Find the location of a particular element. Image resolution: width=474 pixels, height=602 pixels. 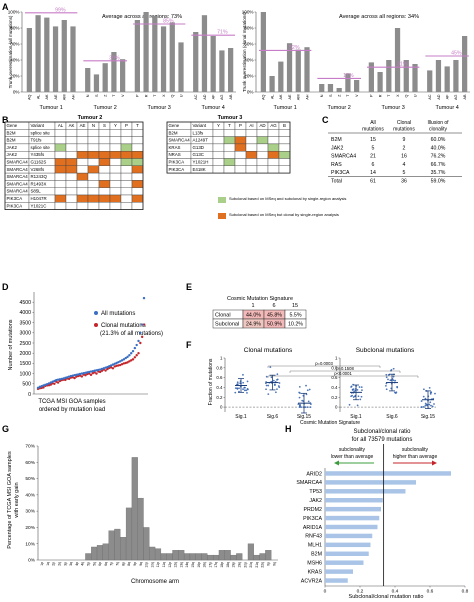

g-category-label: 5p is located at coordinates (89, 564).